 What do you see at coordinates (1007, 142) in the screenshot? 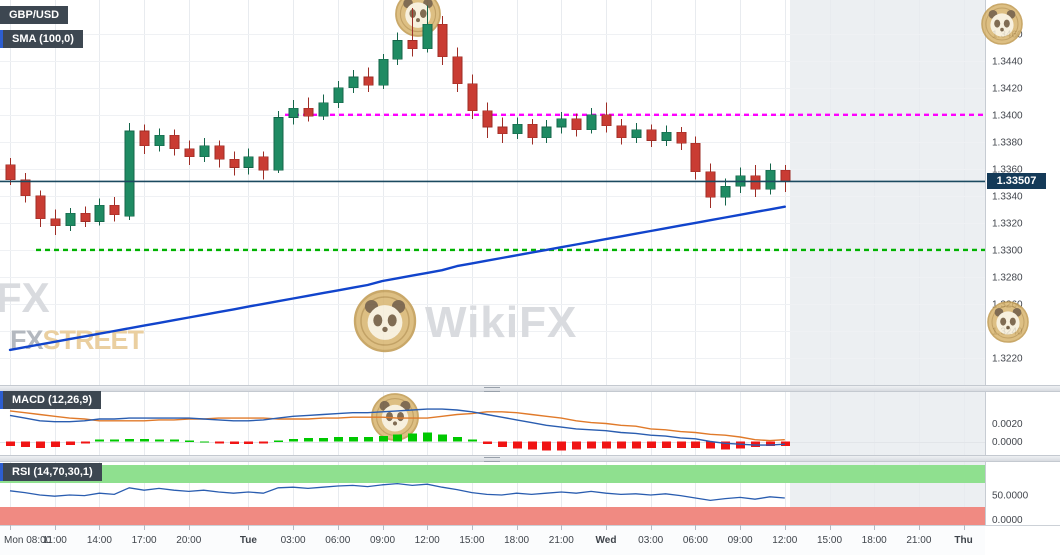
I see `price-axis-label: 1.3380` at bounding box center [1007, 142].